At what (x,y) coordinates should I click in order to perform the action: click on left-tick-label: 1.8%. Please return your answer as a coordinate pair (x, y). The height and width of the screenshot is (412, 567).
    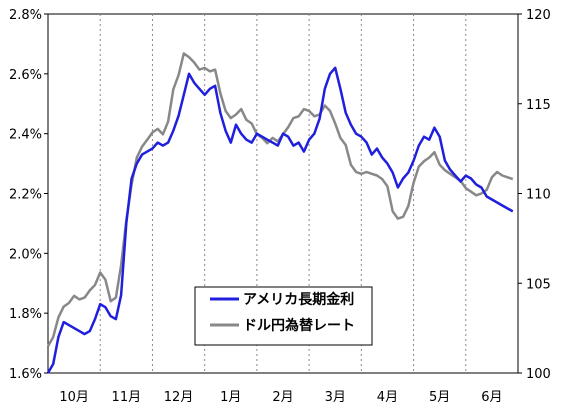
    Looking at the image, I should click on (25, 314).